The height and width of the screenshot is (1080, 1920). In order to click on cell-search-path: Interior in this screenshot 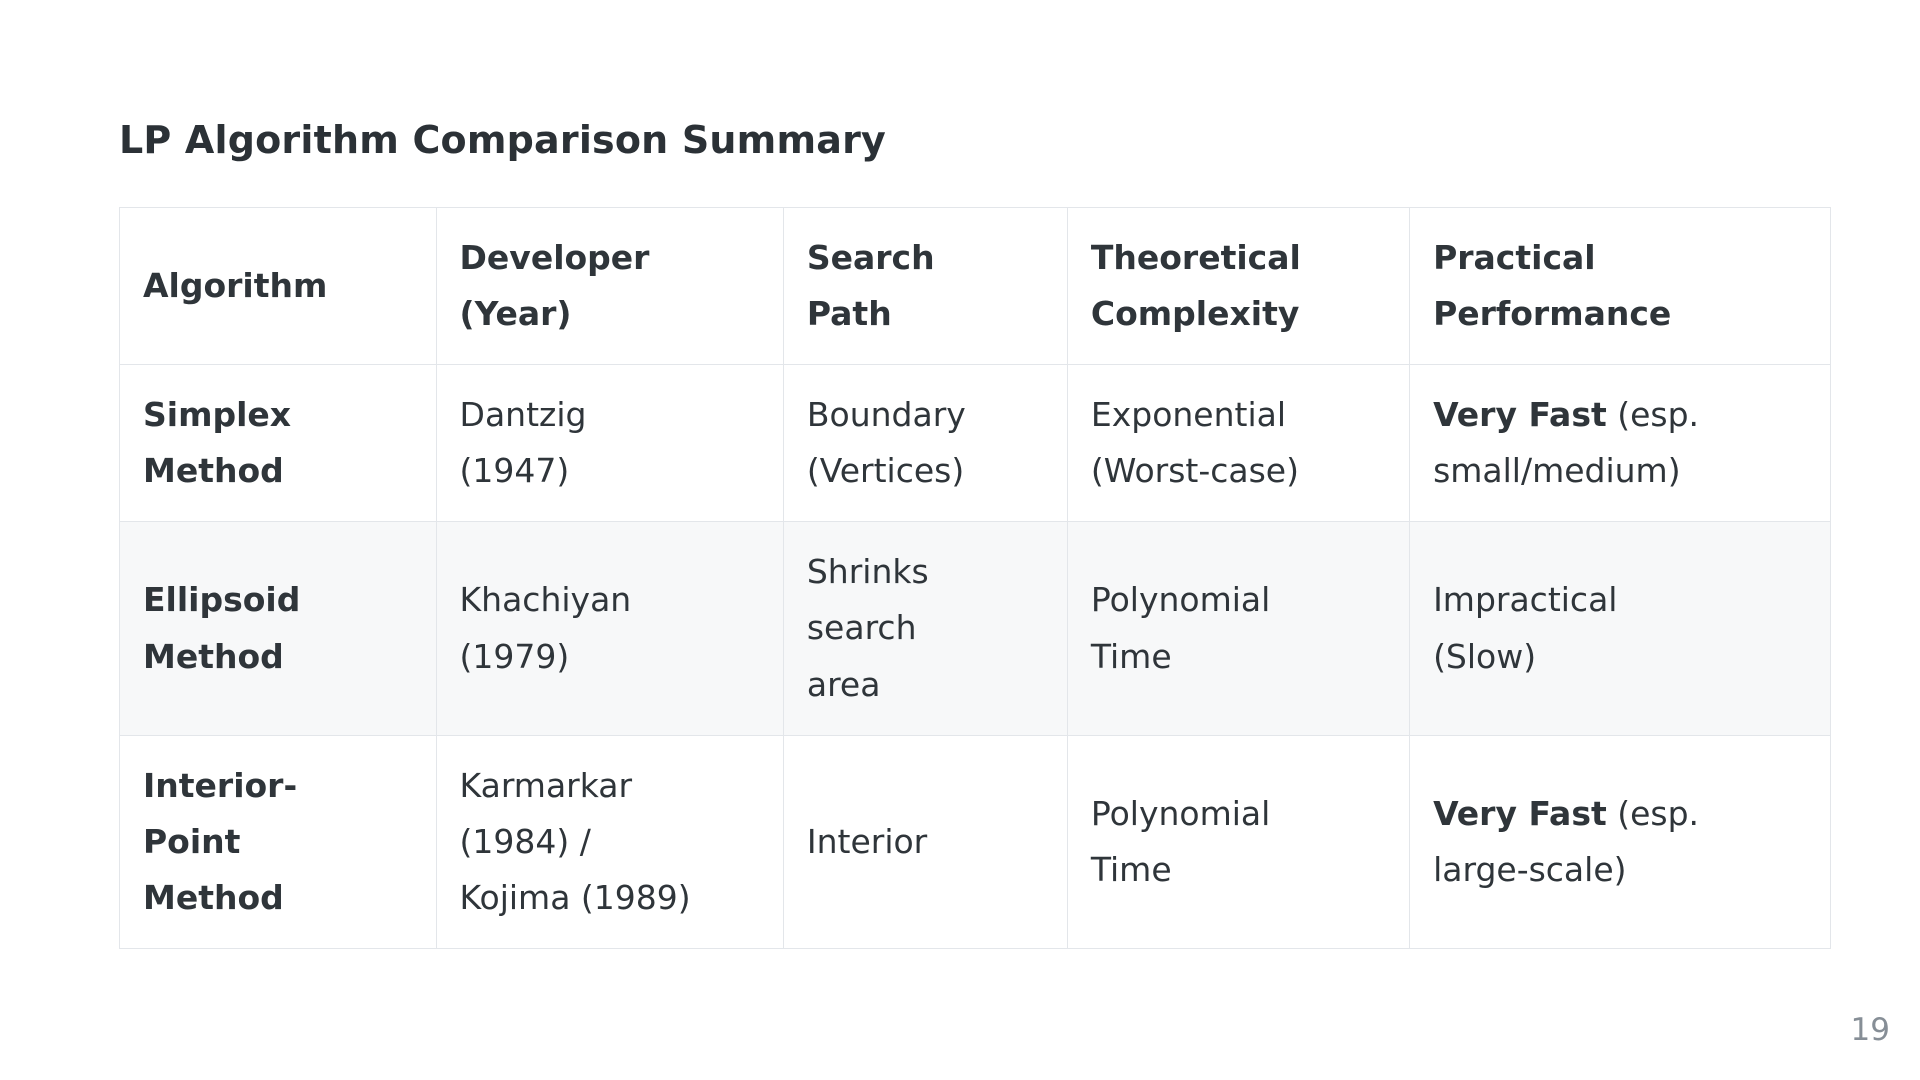, I will do `click(925, 841)`.